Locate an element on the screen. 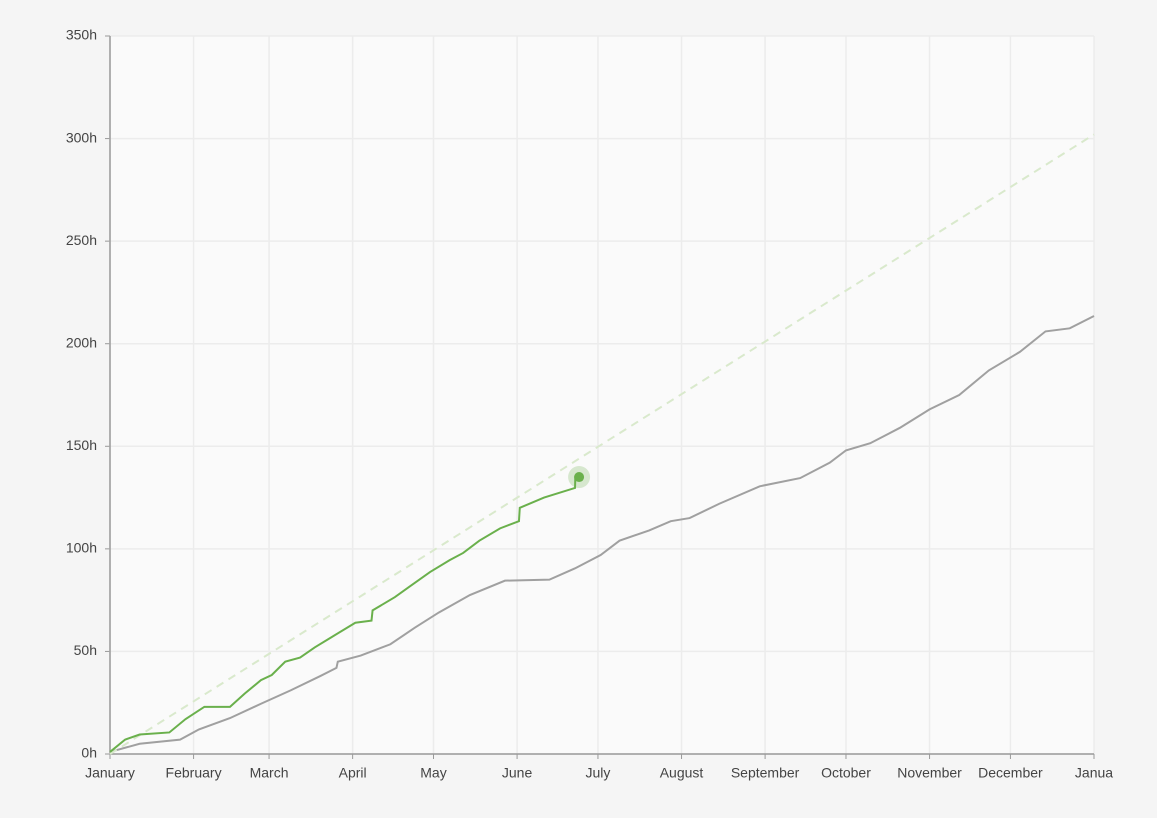  x-tick-label: March is located at coordinates (269, 773).